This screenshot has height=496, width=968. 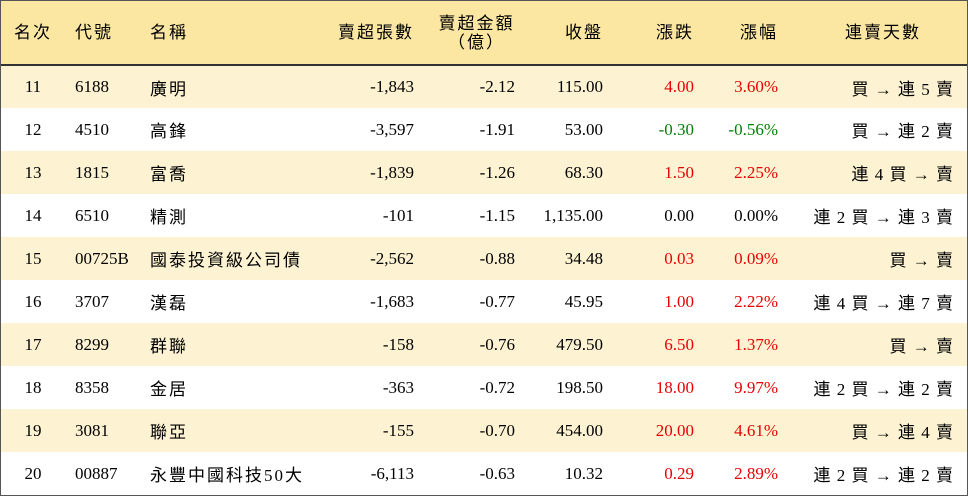 What do you see at coordinates (476, 23) in the screenshot?
I see `header-net-sell-amount-line1: 賣超金額` at bounding box center [476, 23].